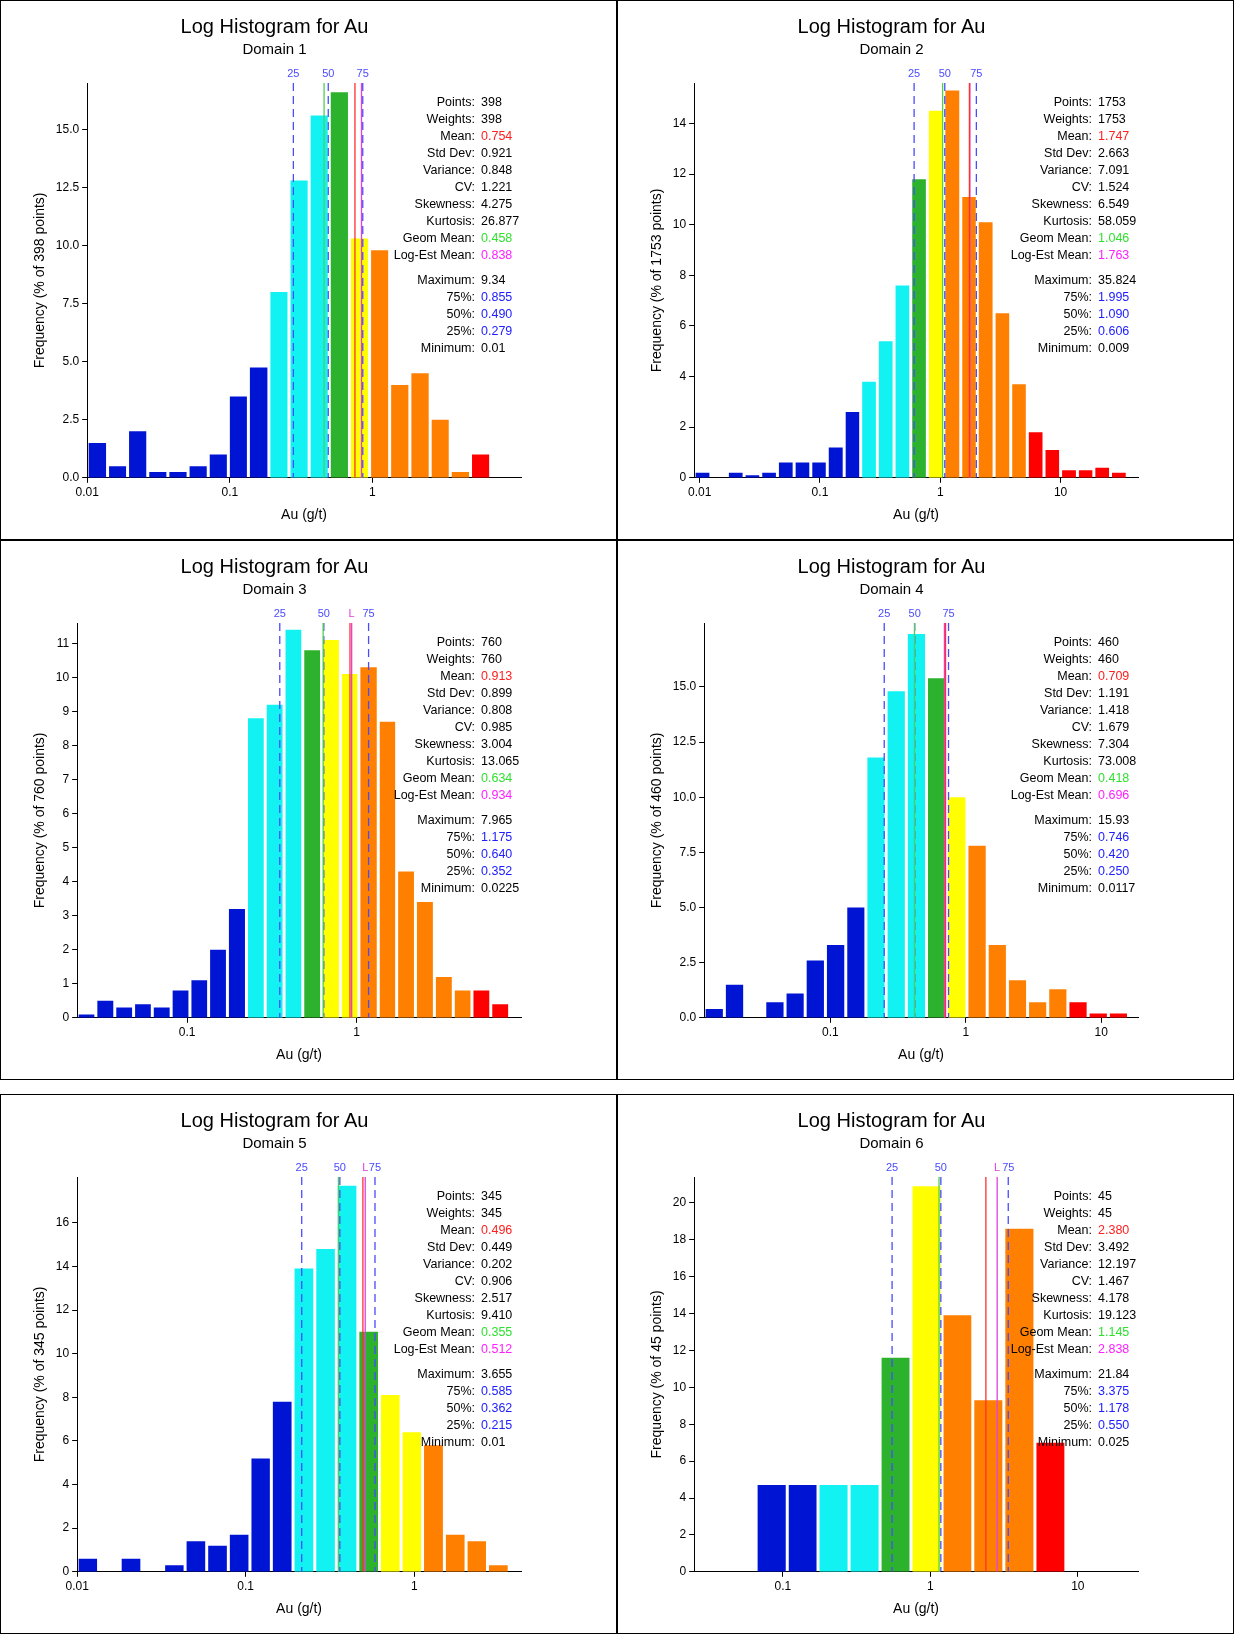 This screenshot has width=1234, height=1634. What do you see at coordinates (274, 589) in the screenshot?
I see `chart-subtitle: Domain 3` at bounding box center [274, 589].